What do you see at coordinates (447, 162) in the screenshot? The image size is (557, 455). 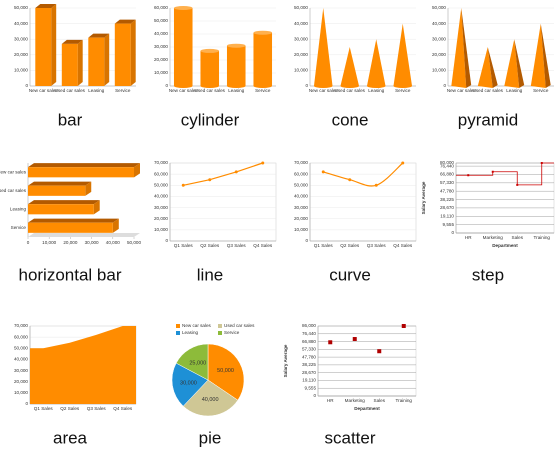 I see `y-tick-label: 80,000` at bounding box center [447, 162].